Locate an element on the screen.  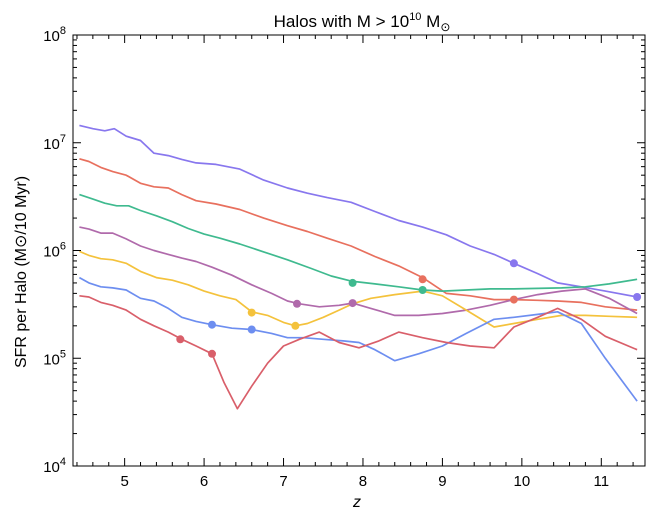
y-tick-label: 10⁸ is located at coordinates (54, 35).